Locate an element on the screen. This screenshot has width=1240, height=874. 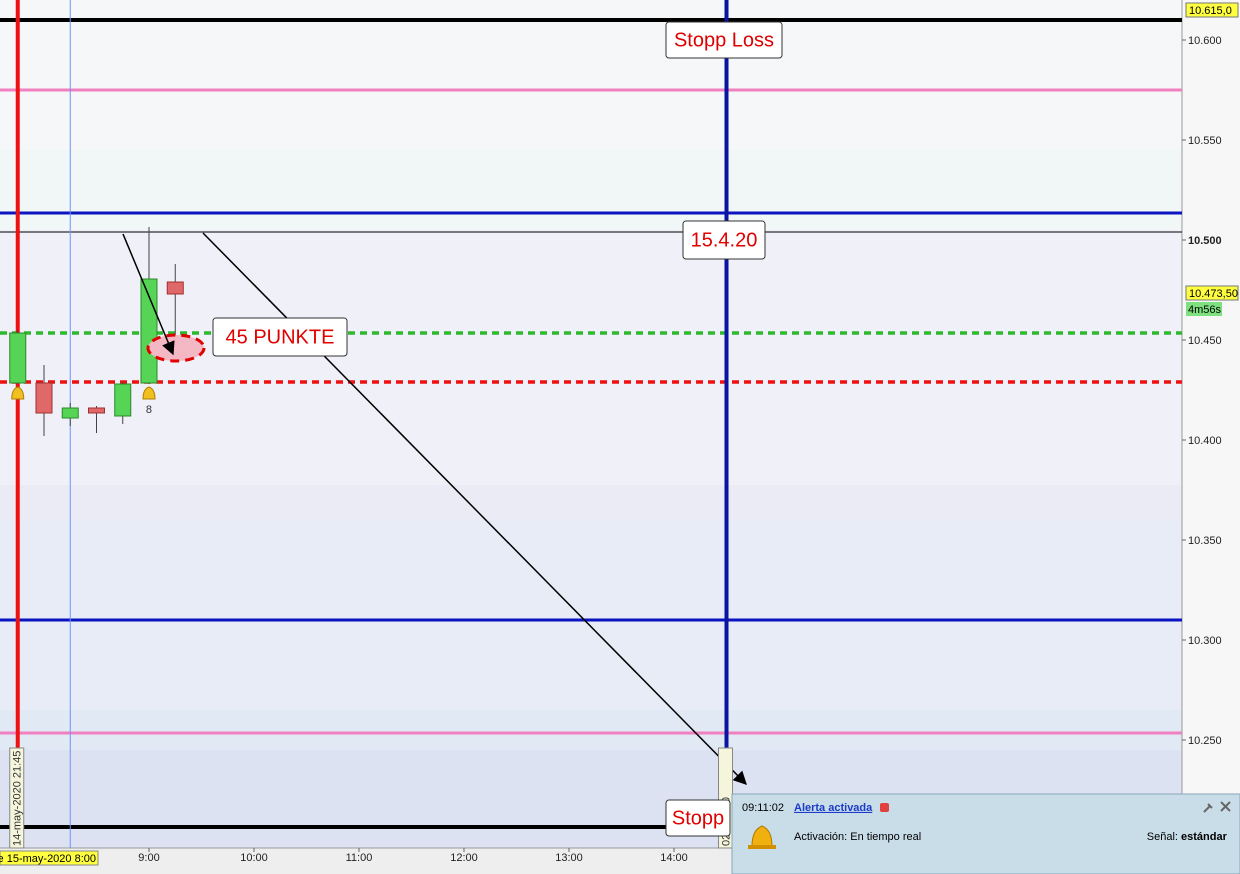
countdown-tag is located at coordinates (1204, 309).